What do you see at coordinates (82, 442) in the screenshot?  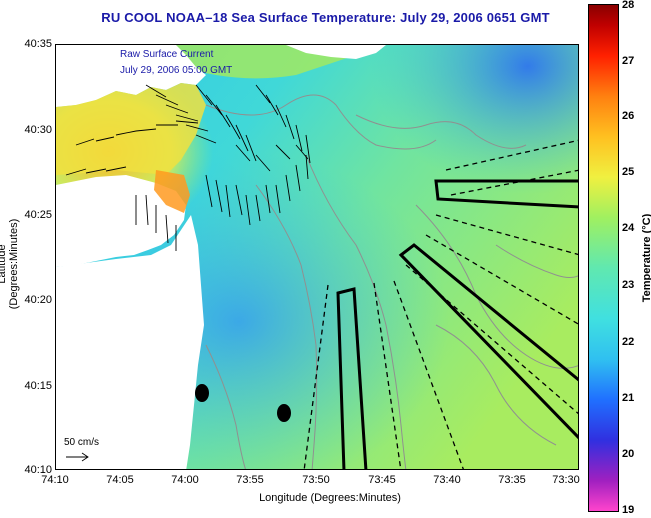 I see `vector-scale-label: 50 cm/s` at bounding box center [82, 442].